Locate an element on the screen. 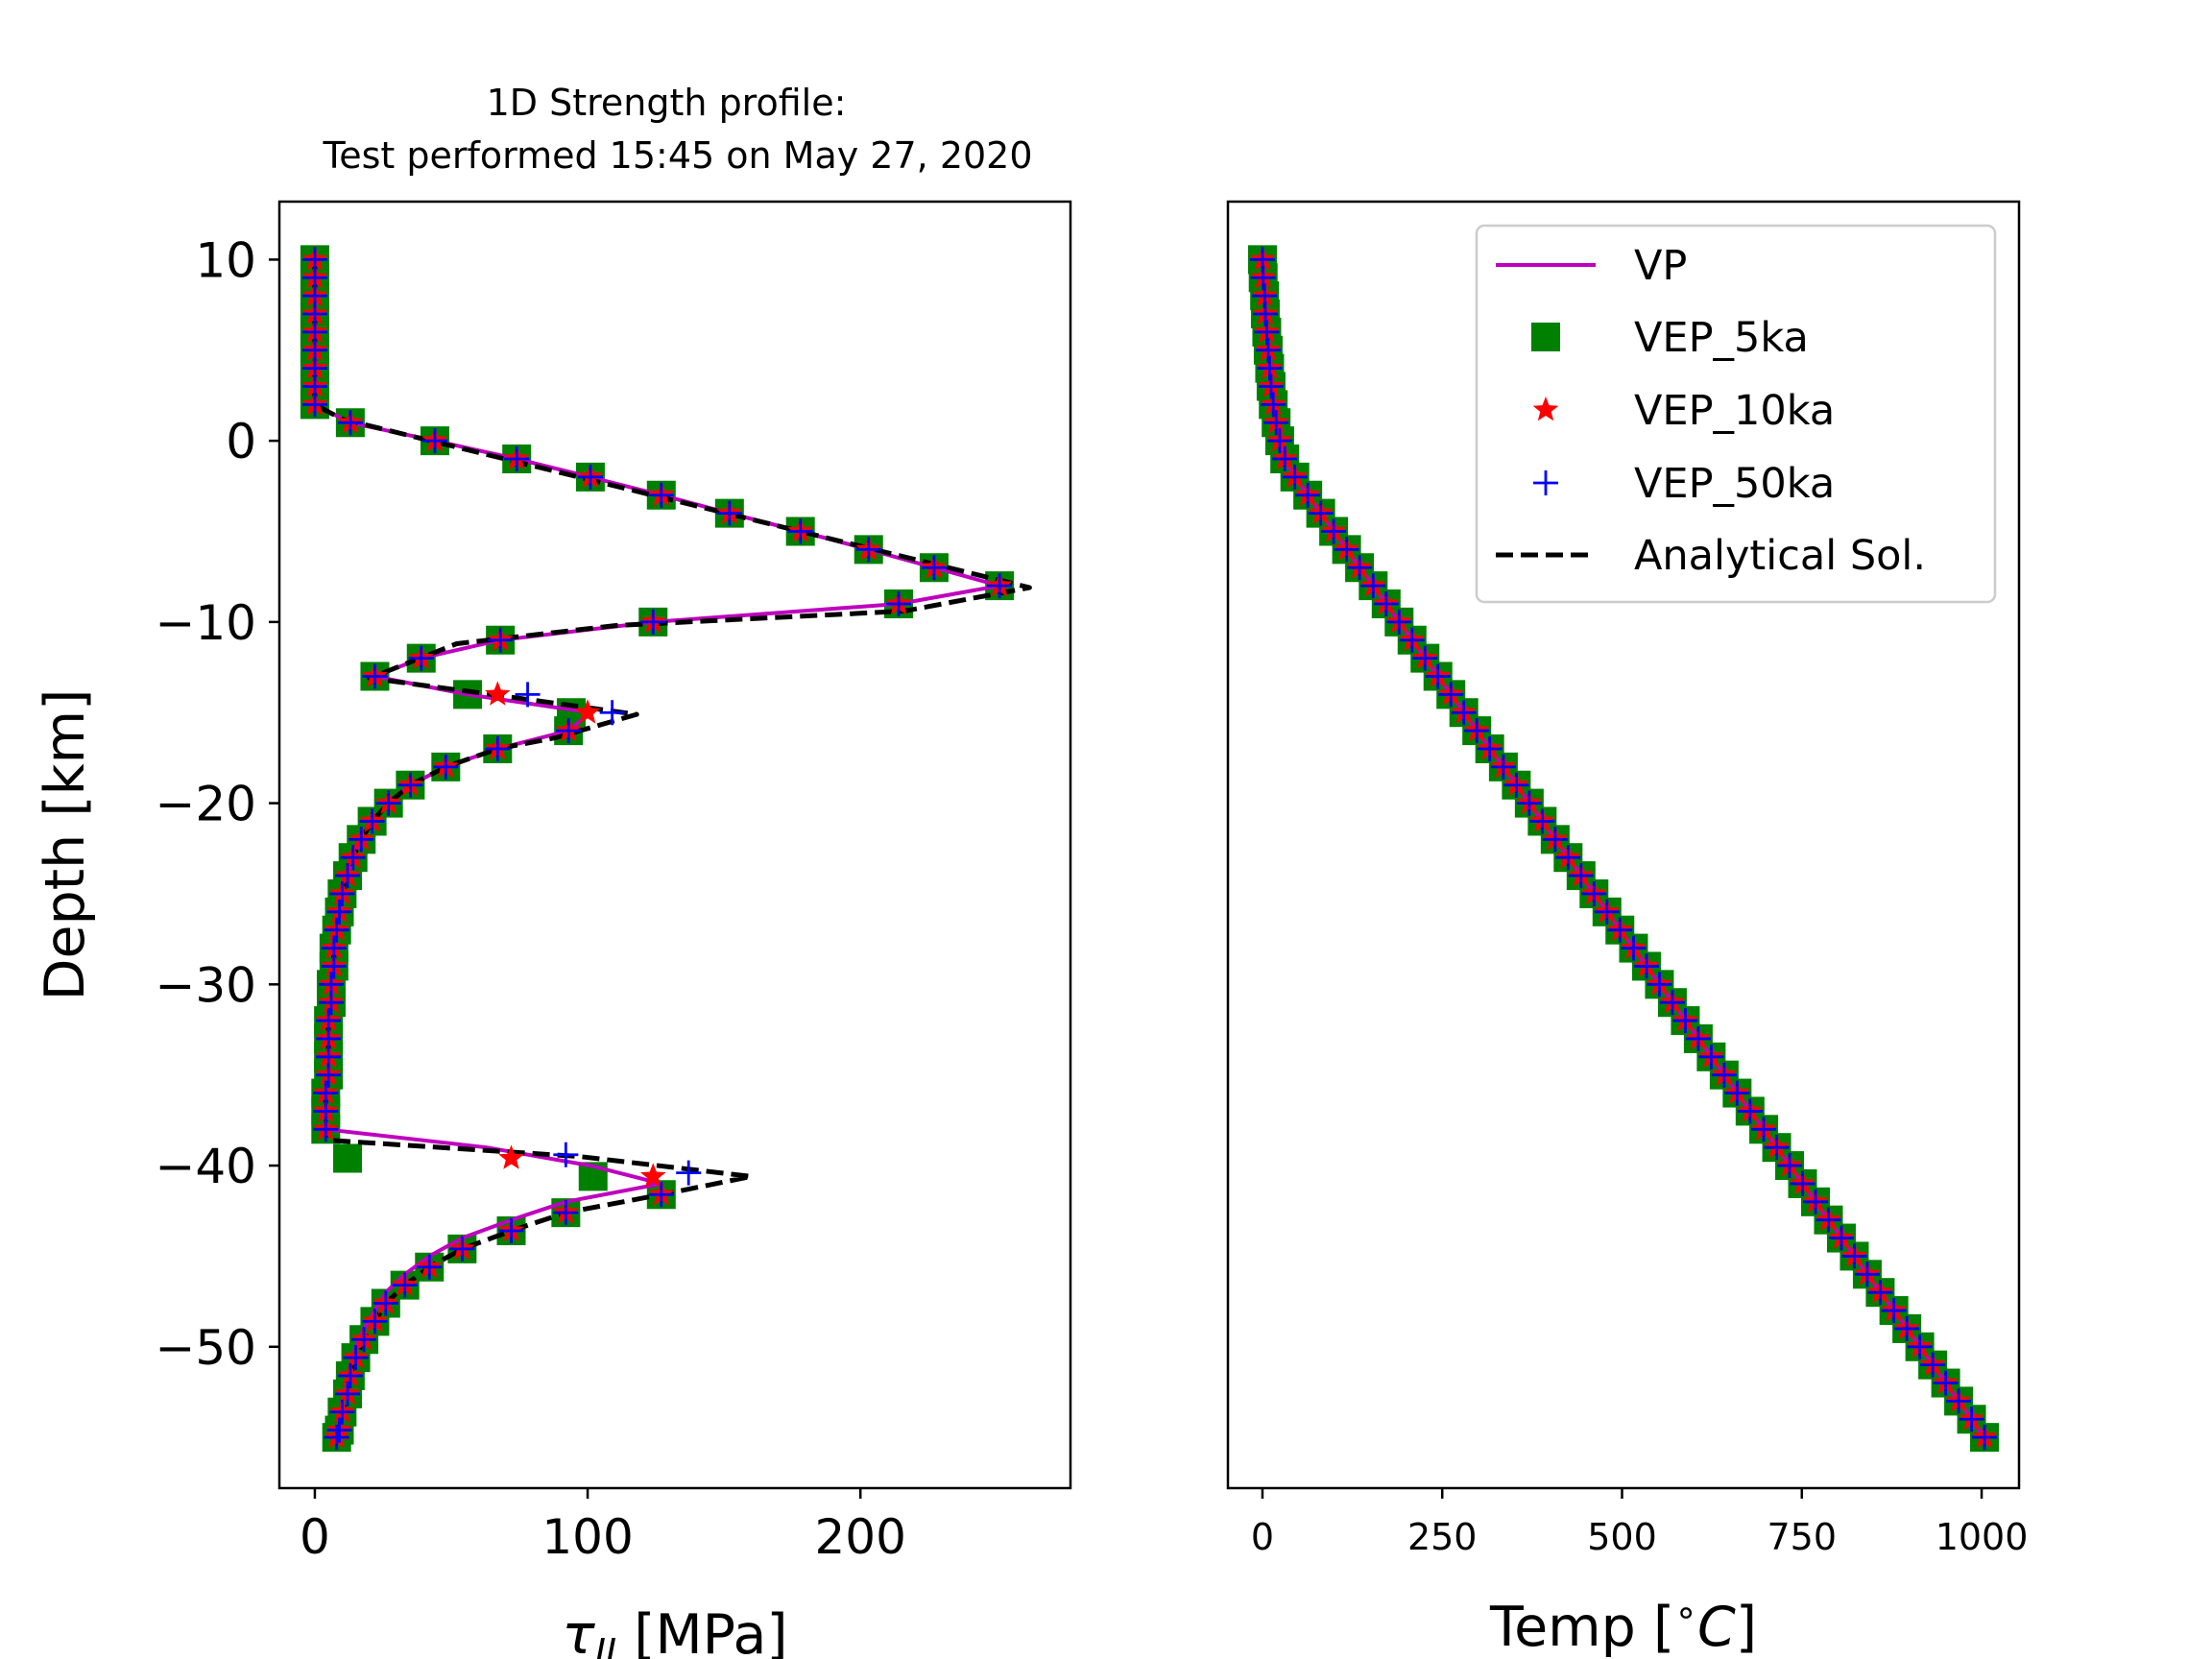  x-tick-label: 250 is located at coordinates (1442, 1537).